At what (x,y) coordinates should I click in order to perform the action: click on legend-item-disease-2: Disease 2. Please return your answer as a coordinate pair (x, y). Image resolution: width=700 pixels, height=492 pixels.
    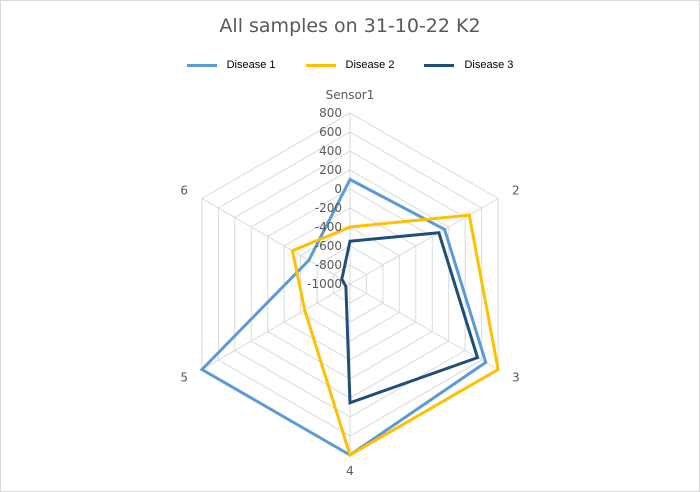
    Looking at the image, I should click on (350, 65).